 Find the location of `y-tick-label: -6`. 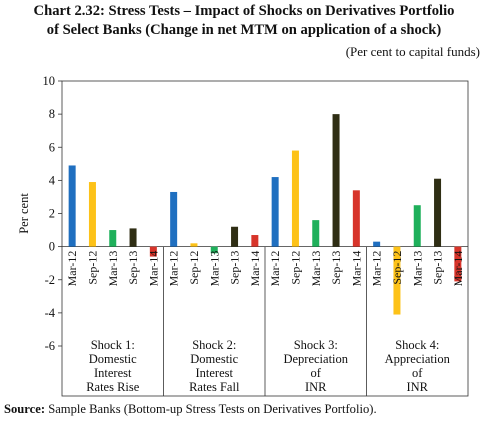

y-tick-label: -6 is located at coordinates (50, 346).